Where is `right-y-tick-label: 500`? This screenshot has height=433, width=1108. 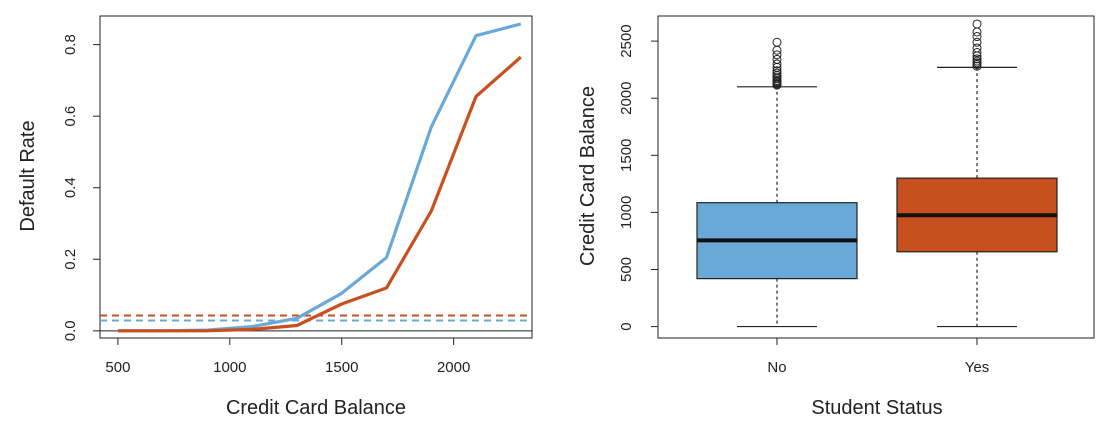
right-y-tick-label: 500 is located at coordinates (626, 269).